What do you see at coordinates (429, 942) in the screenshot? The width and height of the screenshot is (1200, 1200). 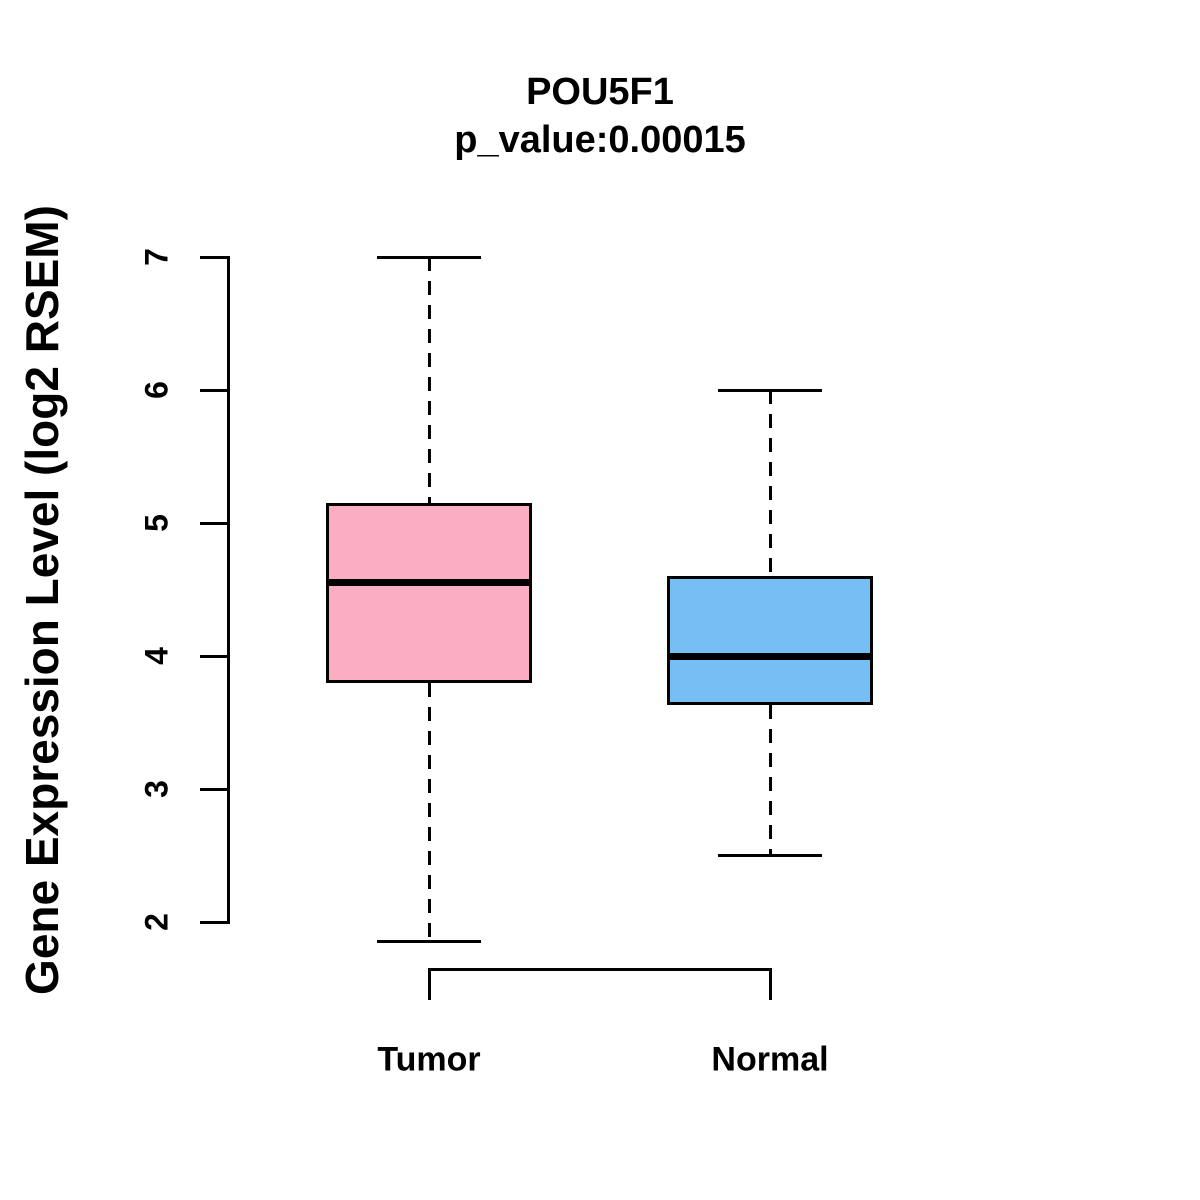 I see `lower-whisker-cap-tumor` at bounding box center [429, 942].